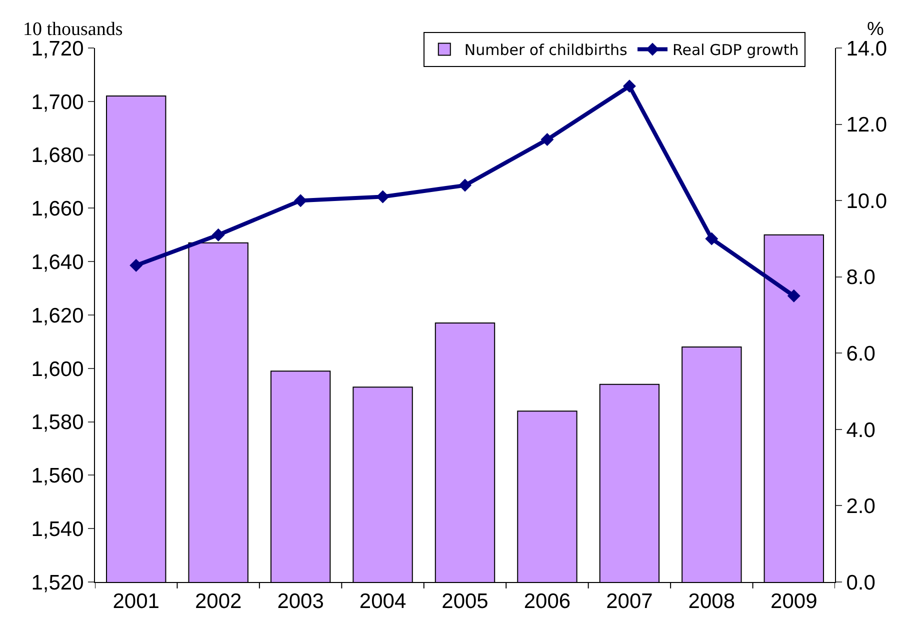 The height and width of the screenshot is (632, 907). I want to click on x-tick-label: 2001, so click(136, 602).